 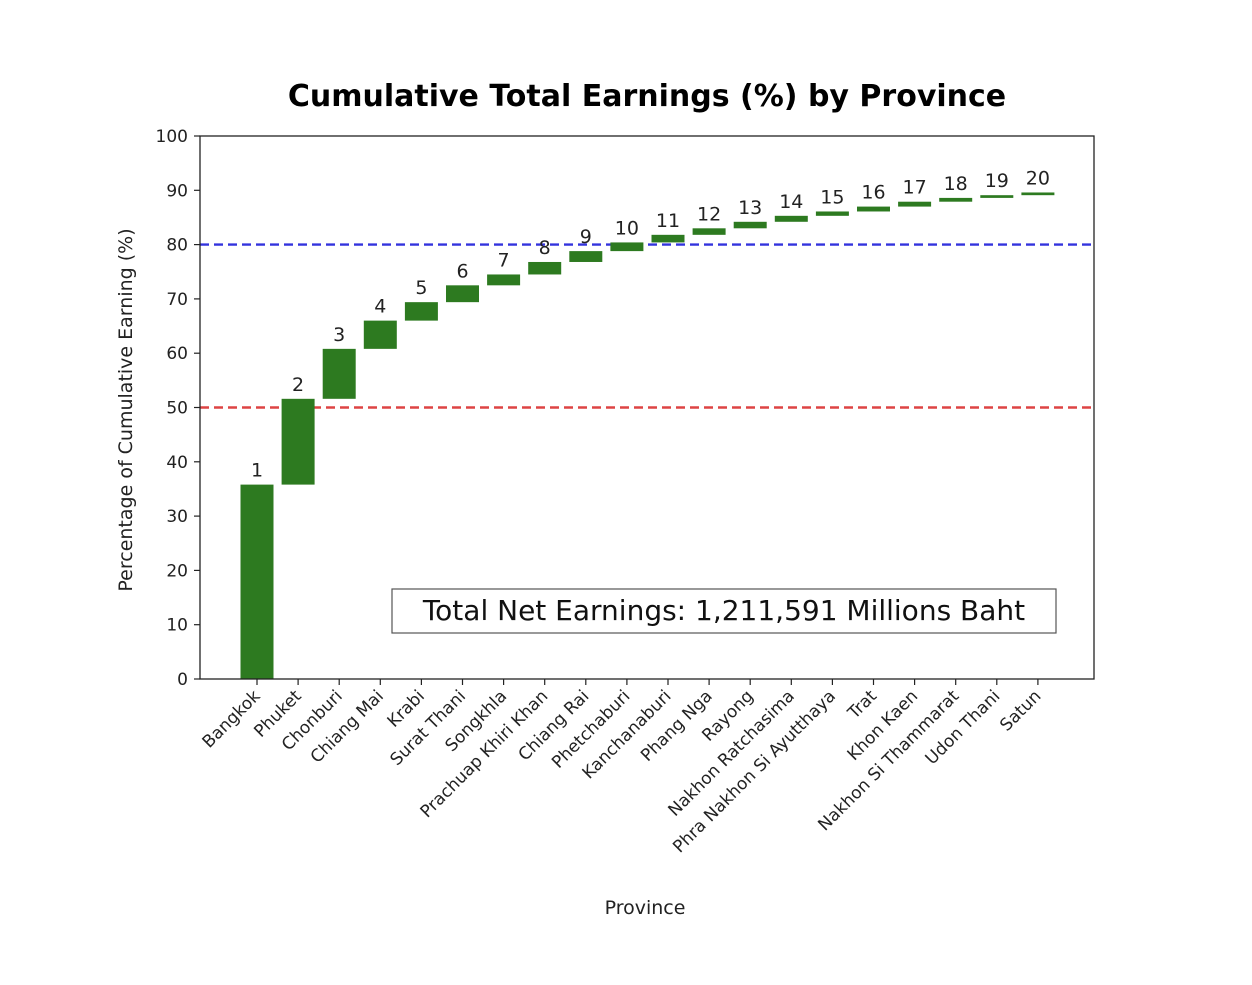 What do you see at coordinates (791, 202) in the screenshot?
I see `bar-rank-label: 14` at bounding box center [791, 202].